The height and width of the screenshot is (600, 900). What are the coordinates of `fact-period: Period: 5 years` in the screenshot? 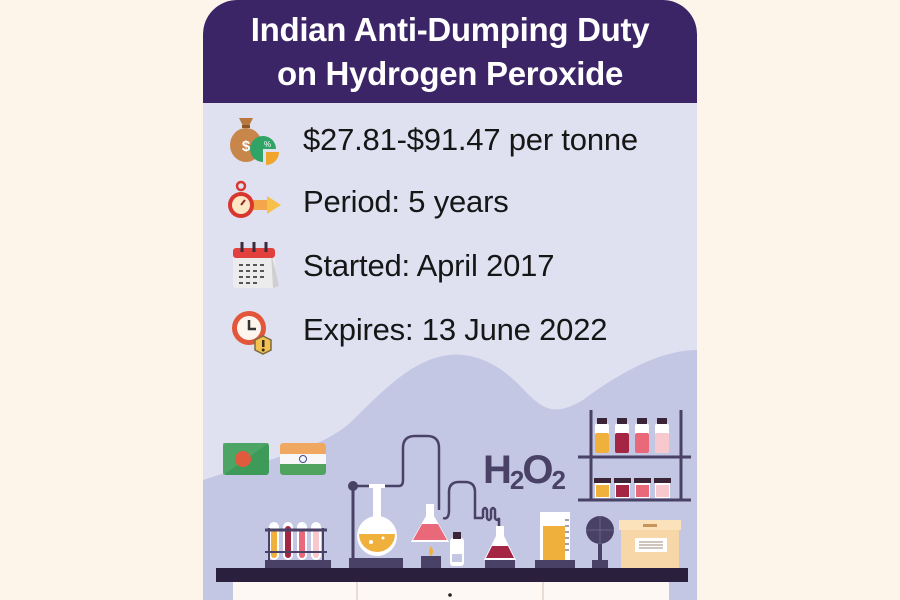 It's located at (450, 204).